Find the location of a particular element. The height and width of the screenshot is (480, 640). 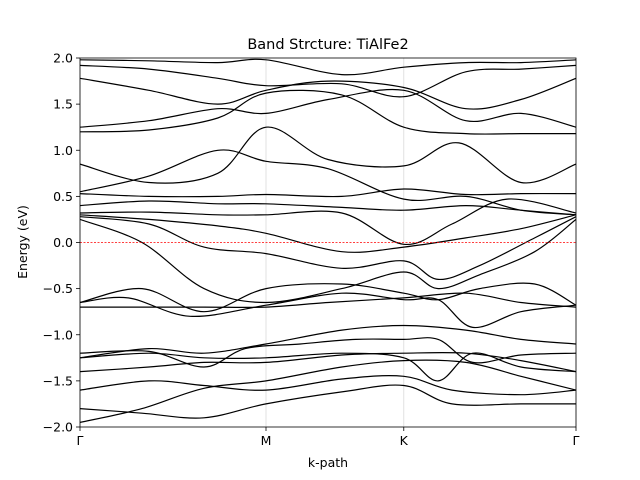

y-tick-label: −1.5 is located at coordinates (58, 380).